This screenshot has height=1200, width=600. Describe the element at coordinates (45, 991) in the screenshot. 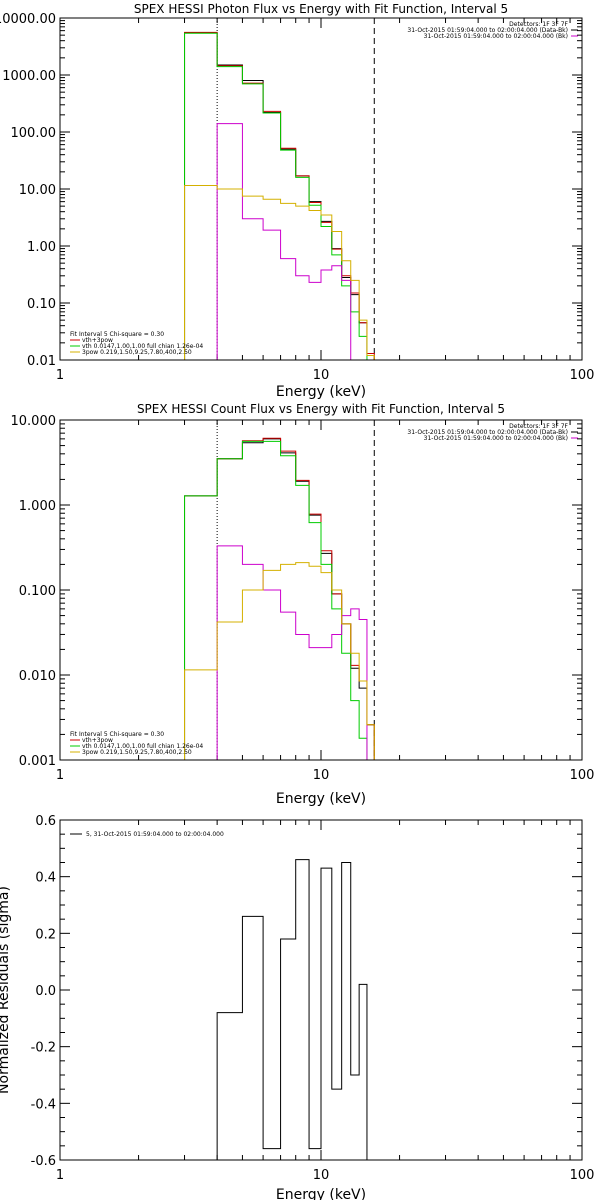

I see `y-tick-label: 0.0` at that location.